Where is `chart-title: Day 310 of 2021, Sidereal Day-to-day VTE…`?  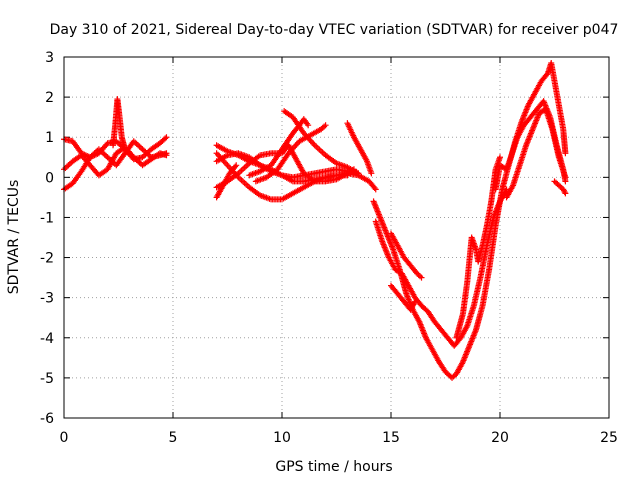
chart-title: Day 310 of 2021, Sidereal Day-to-day VTE… is located at coordinates (334, 30).